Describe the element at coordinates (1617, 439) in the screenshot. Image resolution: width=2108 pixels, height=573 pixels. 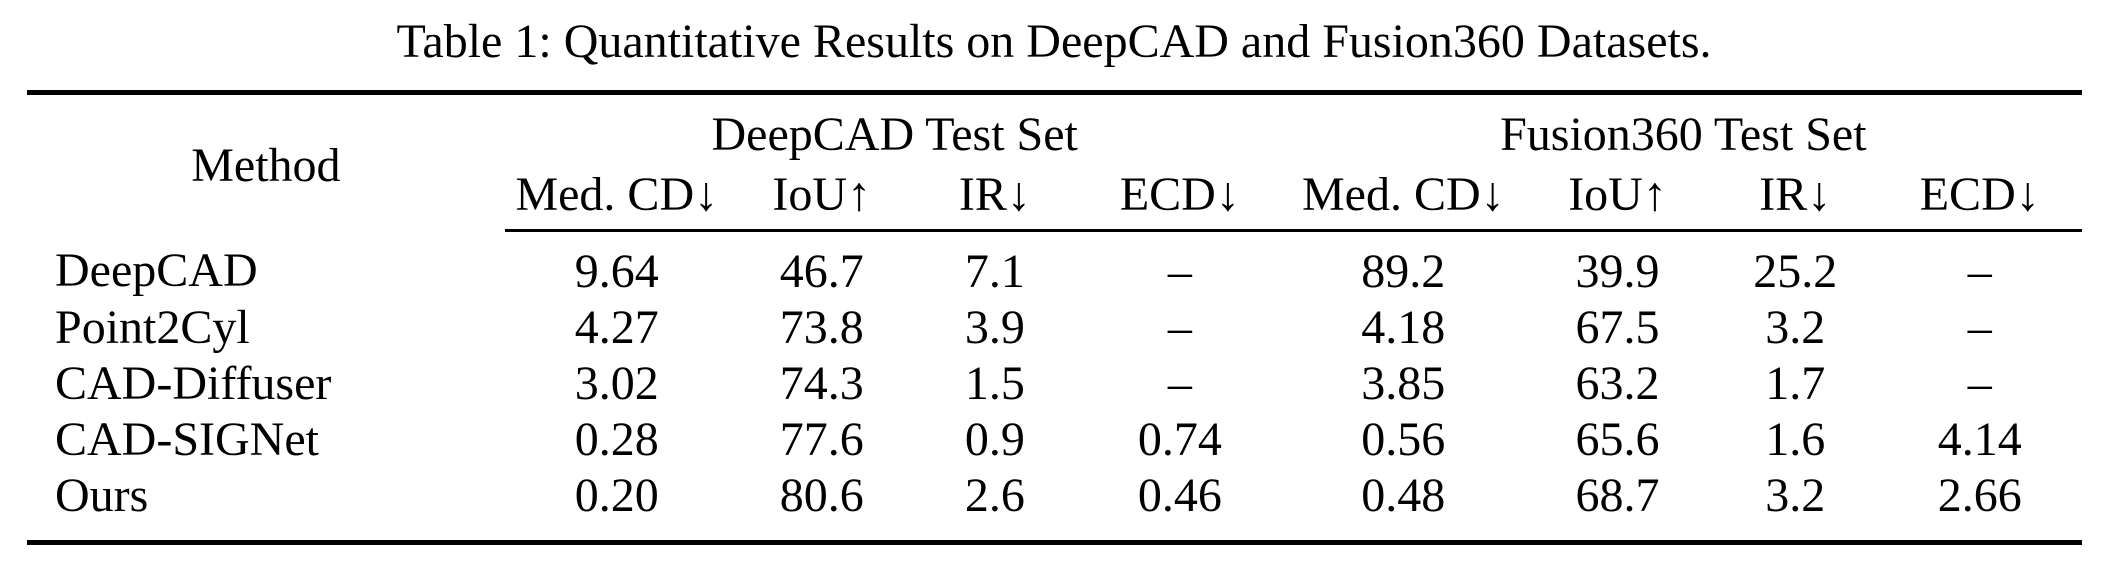
I see `value-cell: 65.6` at that location.